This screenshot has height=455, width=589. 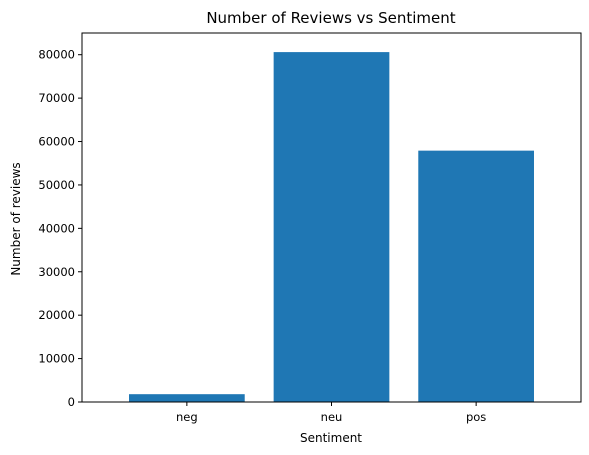 What do you see at coordinates (56, 55) in the screenshot?
I see `y-tick-label-80000: 80000` at bounding box center [56, 55].